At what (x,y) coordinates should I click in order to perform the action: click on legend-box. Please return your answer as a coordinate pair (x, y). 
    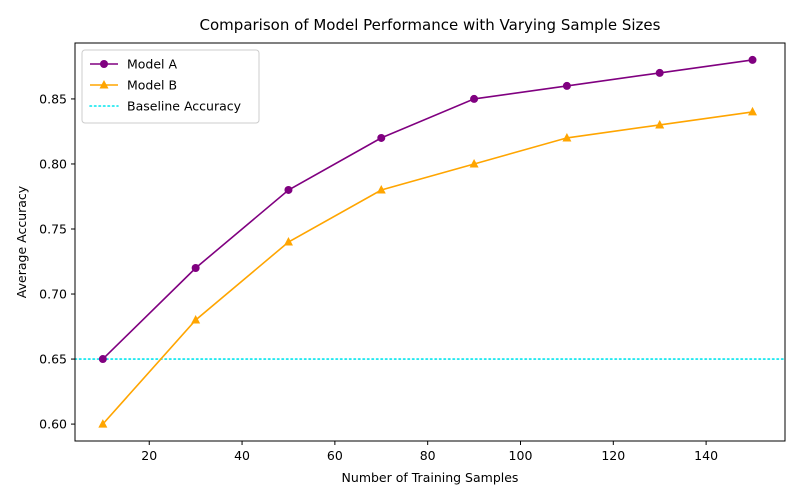
    Looking at the image, I should click on (170, 86).